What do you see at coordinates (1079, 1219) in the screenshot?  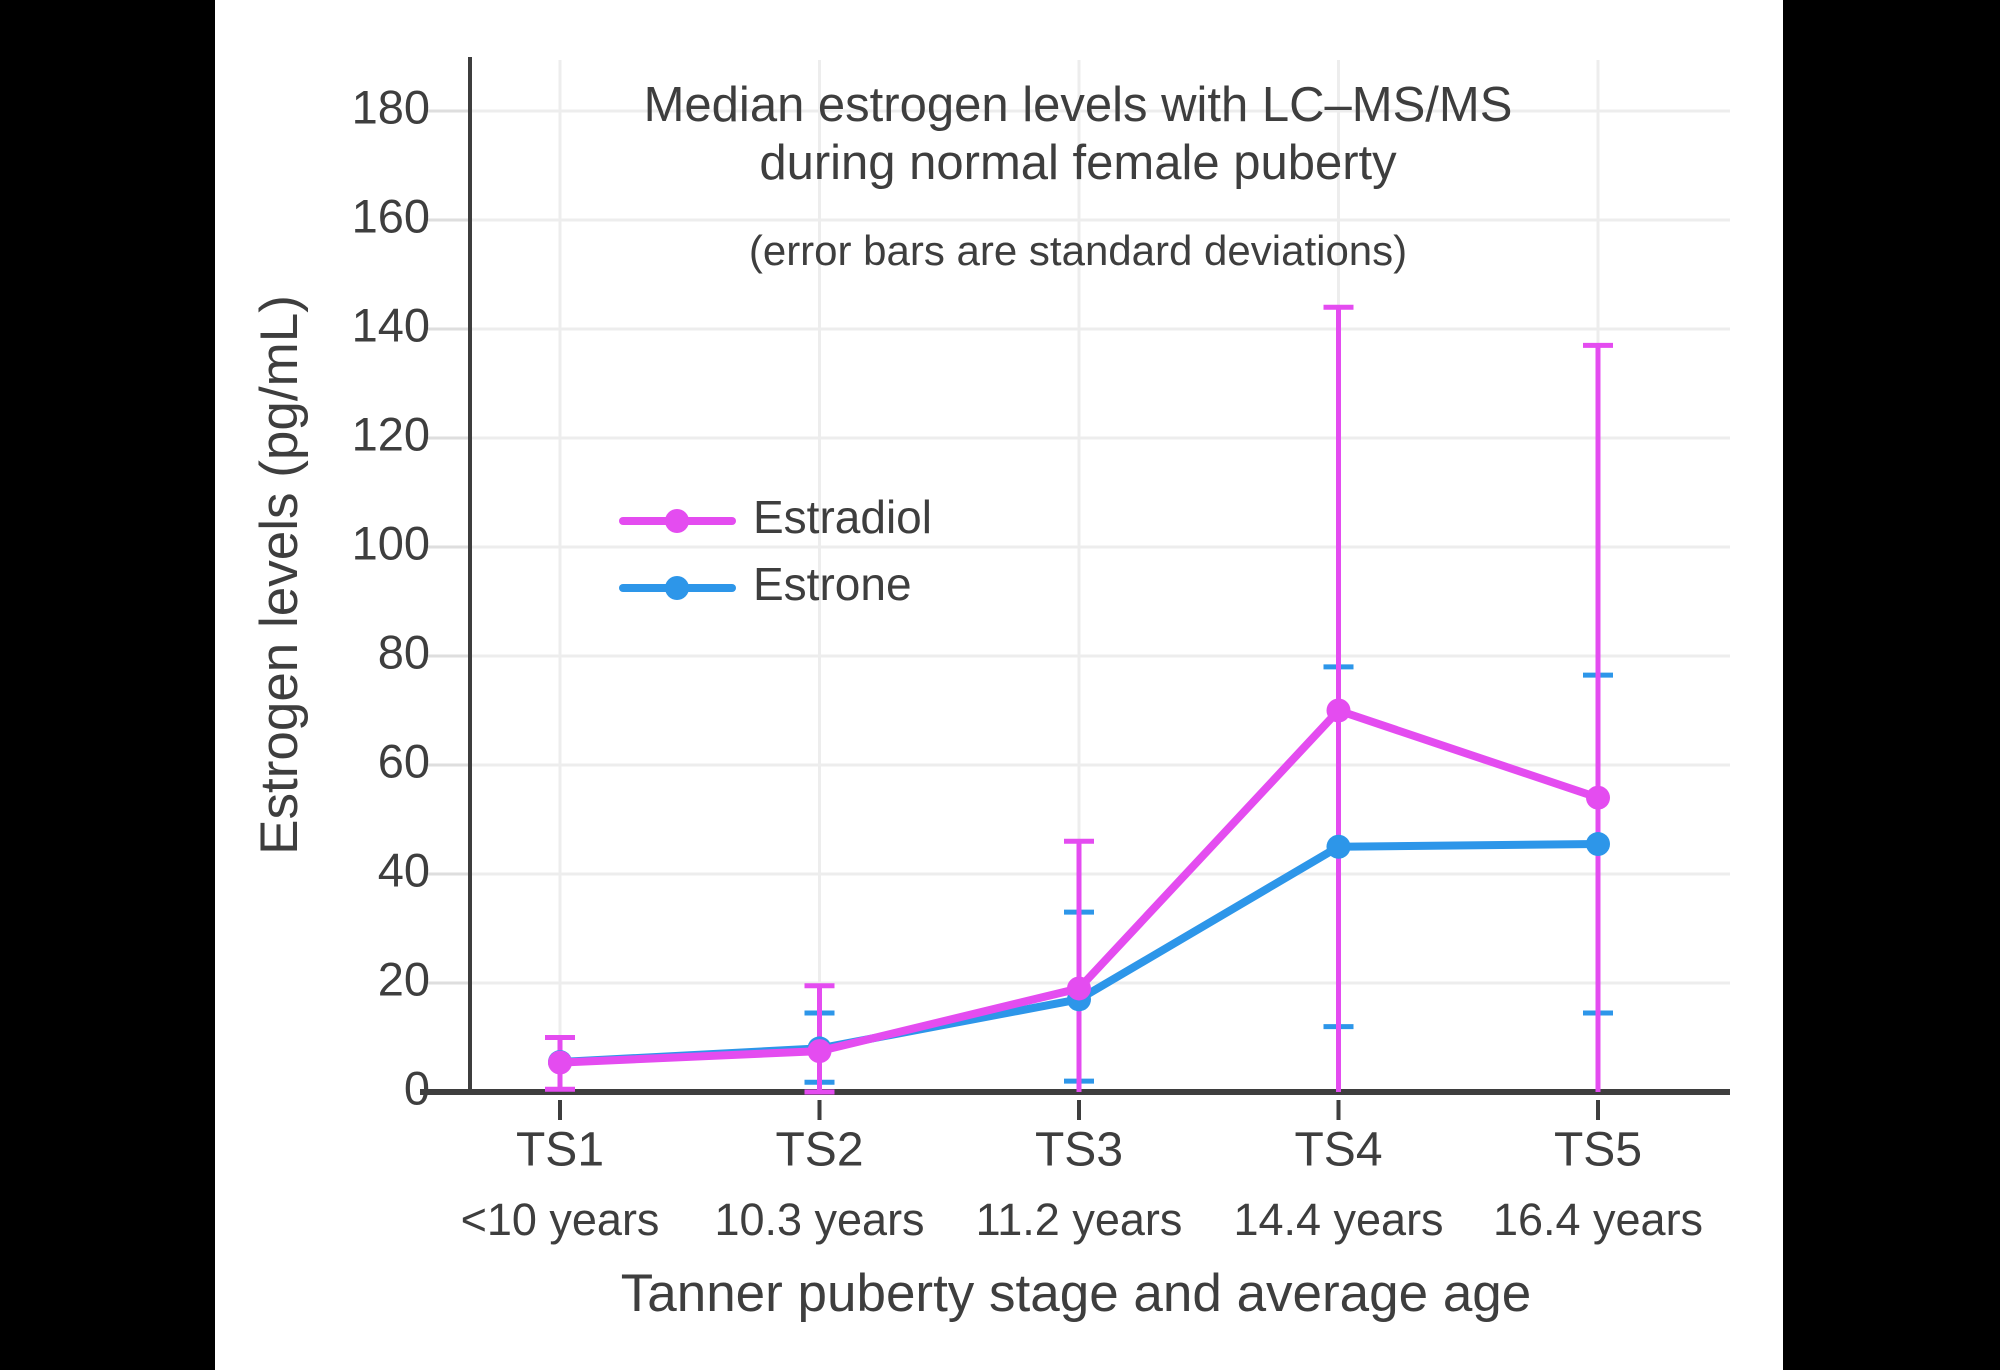 I see `x-tick-label-age: 11.2 years` at bounding box center [1079, 1219].